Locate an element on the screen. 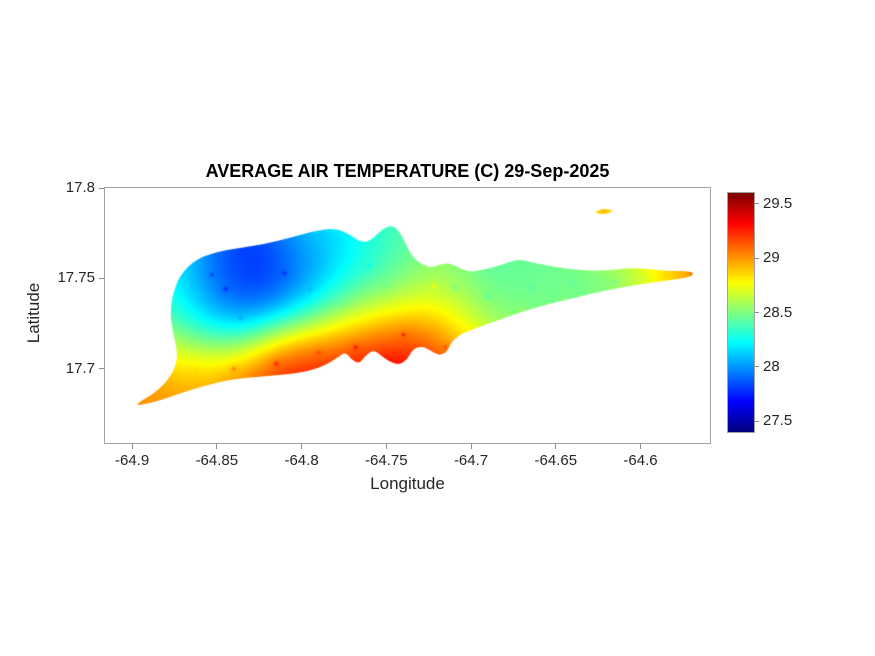  colorbar-tick-label: 28 is located at coordinates (771, 366).